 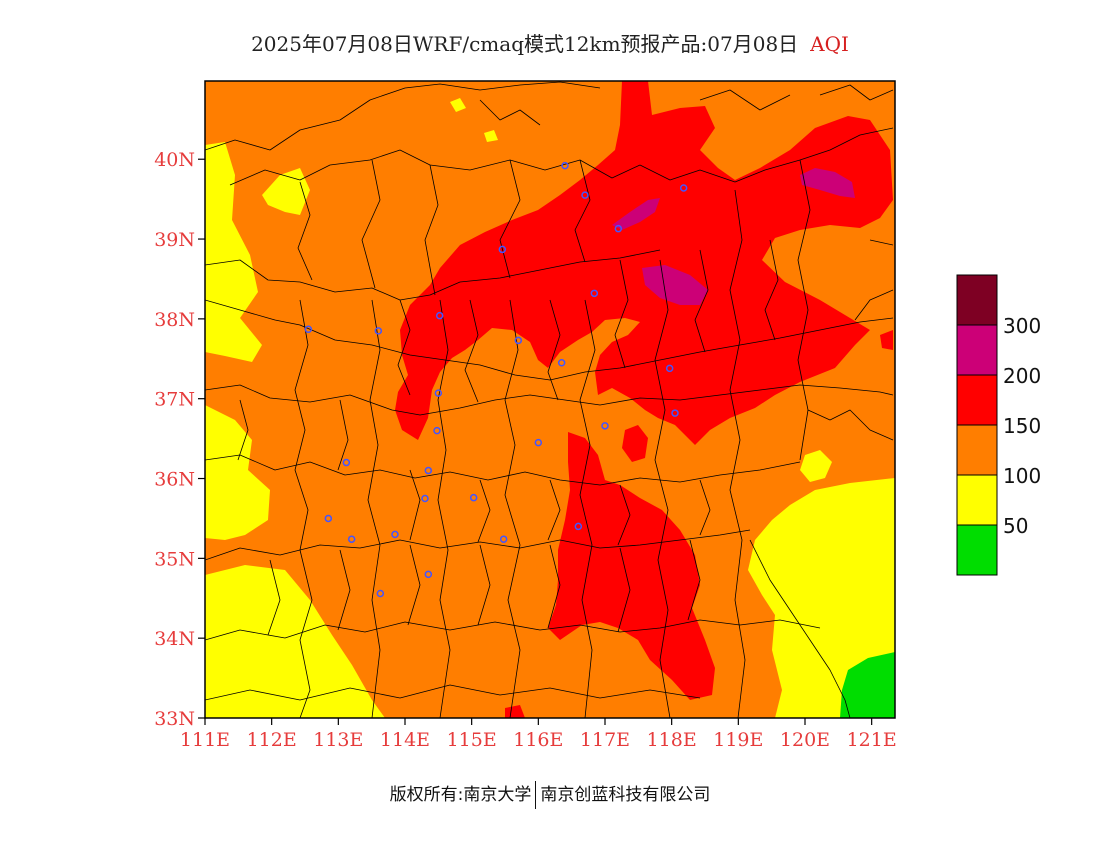 What do you see at coordinates (536, 795) in the screenshot?
I see `footer-separator` at bounding box center [536, 795].